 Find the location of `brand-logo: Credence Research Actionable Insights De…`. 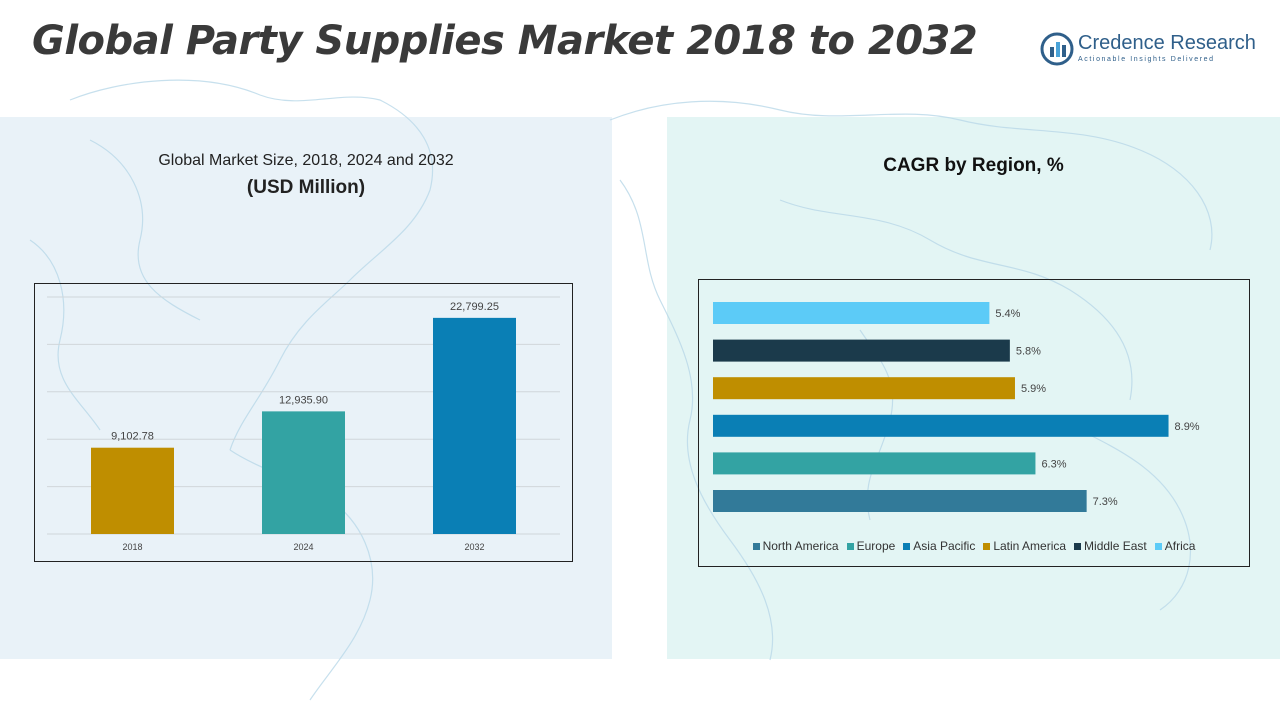

brand-logo: Credence Research Actionable Insights De… is located at coordinates (1150, 52).